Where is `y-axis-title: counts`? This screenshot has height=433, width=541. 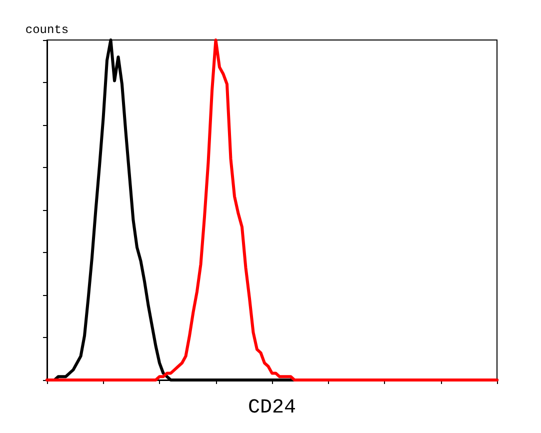 y-axis-title: counts is located at coordinates (47, 30).